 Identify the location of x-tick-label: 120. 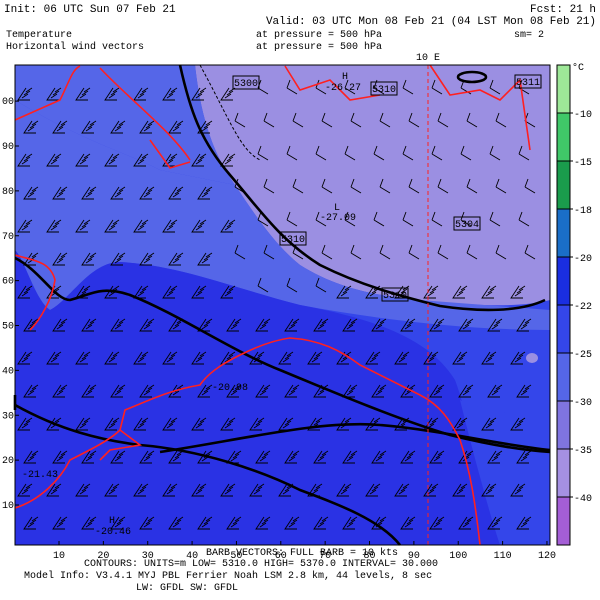
(547, 556).